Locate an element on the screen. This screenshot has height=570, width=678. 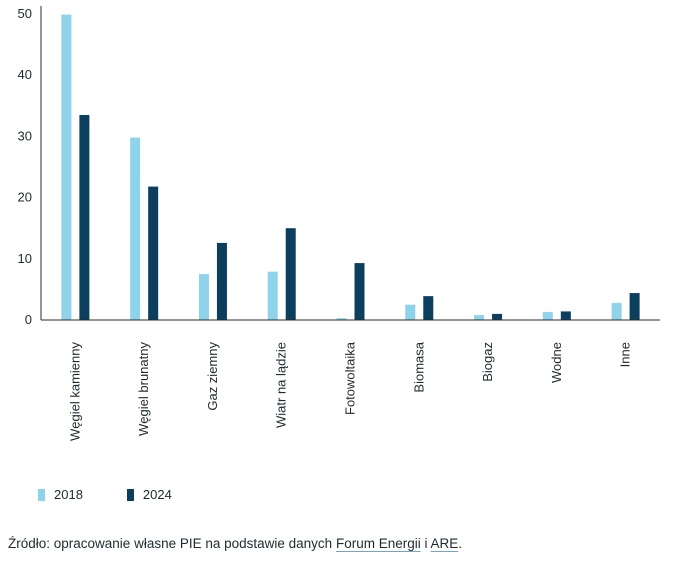
source-middle: i is located at coordinates (425, 543).